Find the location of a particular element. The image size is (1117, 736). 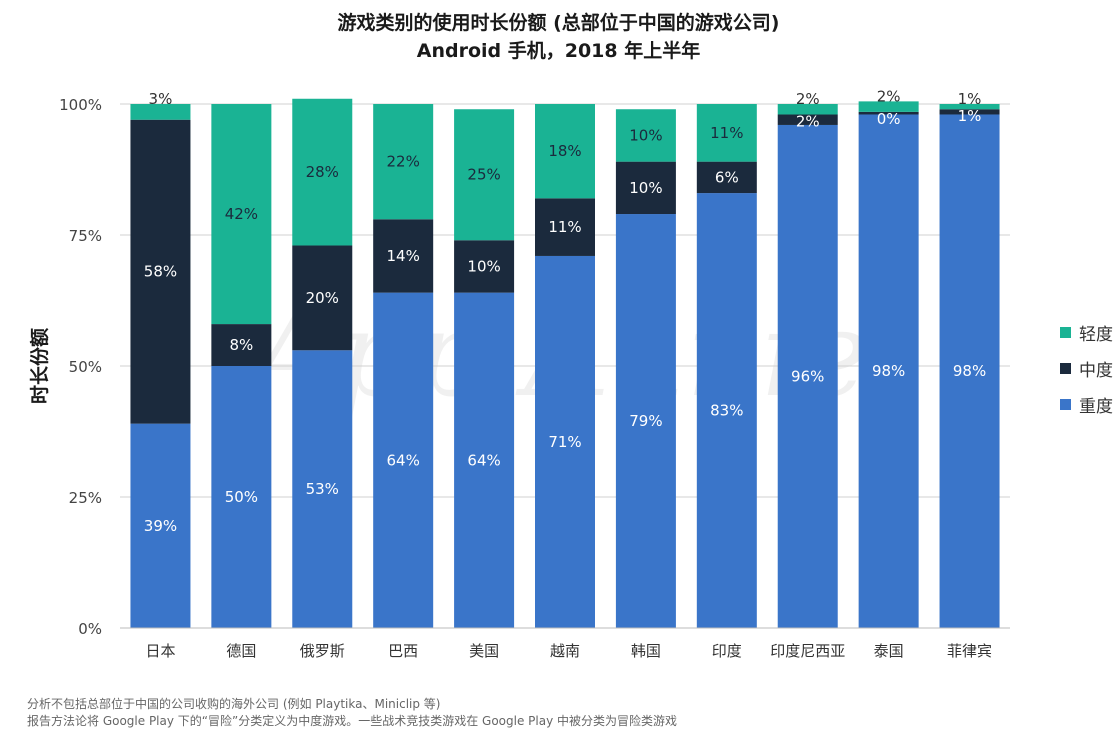

data-label: 0% is located at coordinates (889, 119).